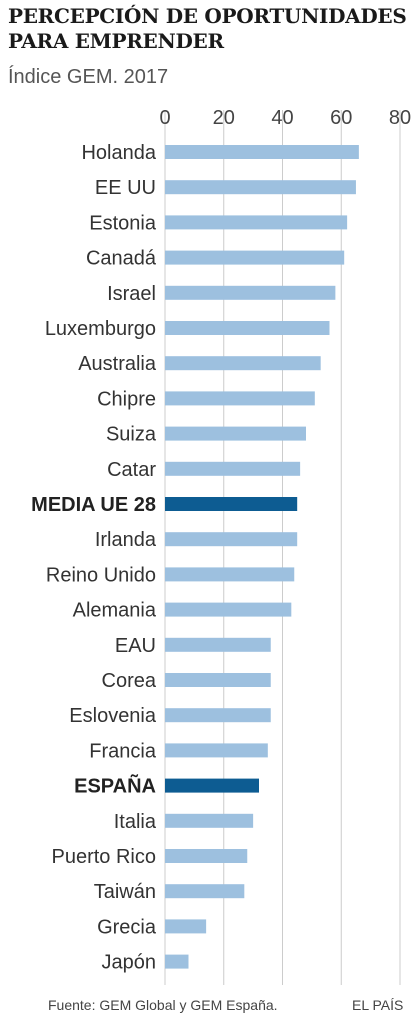  I want to click on category-label: Eslovenia, so click(113, 716).